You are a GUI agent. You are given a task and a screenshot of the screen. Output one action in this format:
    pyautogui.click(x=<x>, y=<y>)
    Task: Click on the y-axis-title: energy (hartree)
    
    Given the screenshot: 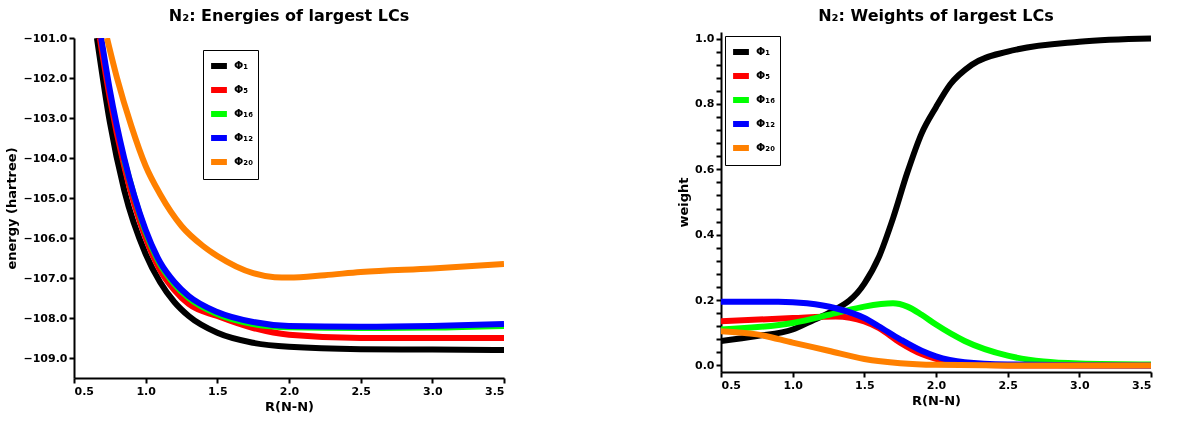 What is the action you would take?
    pyautogui.click(x=12, y=208)
    